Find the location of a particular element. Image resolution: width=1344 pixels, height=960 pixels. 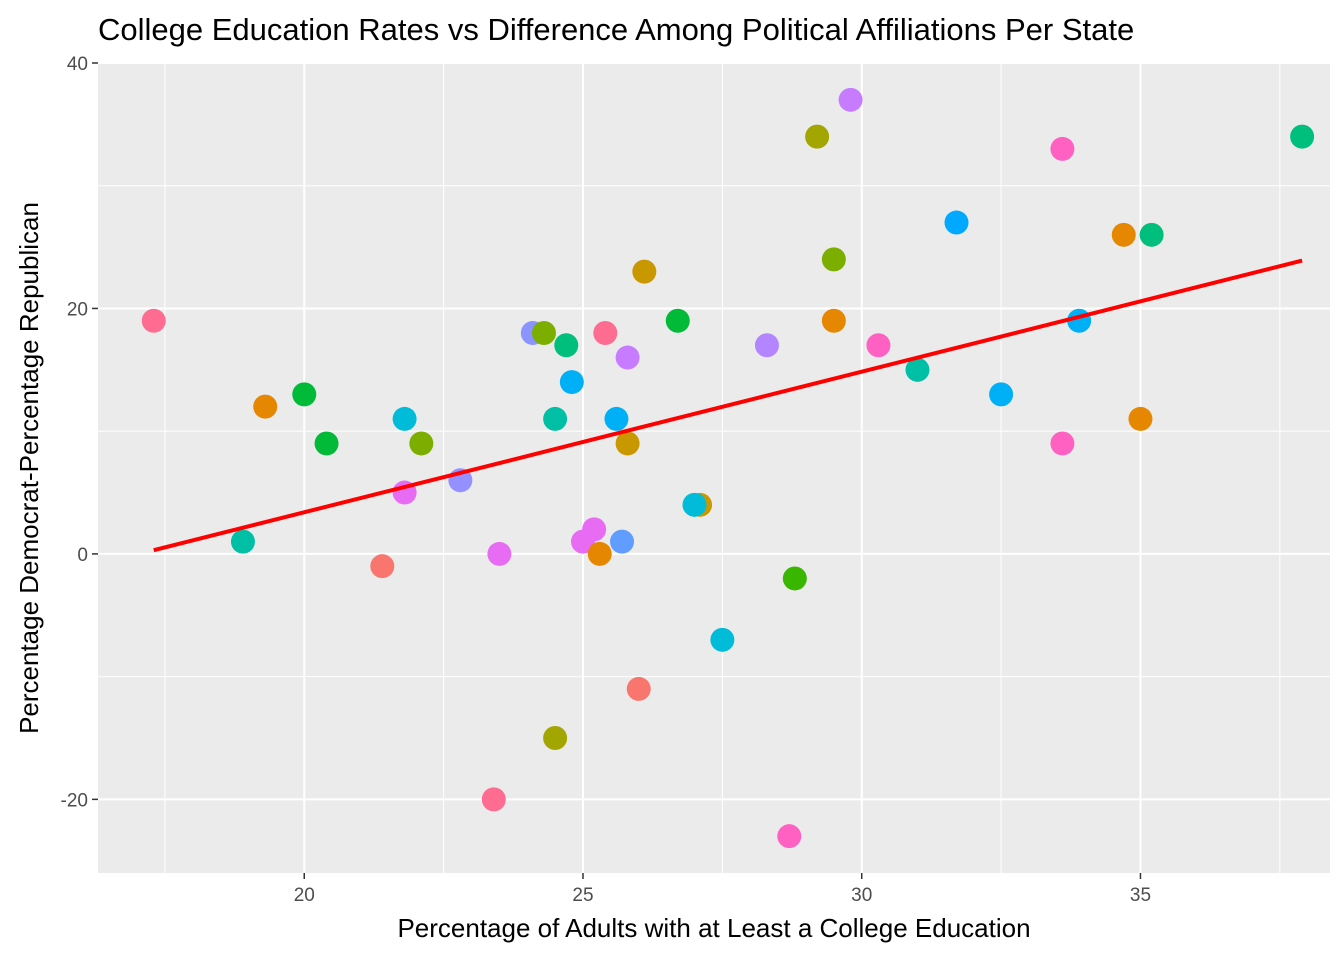

x-tick-label: 20 is located at coordinates (304, 895).